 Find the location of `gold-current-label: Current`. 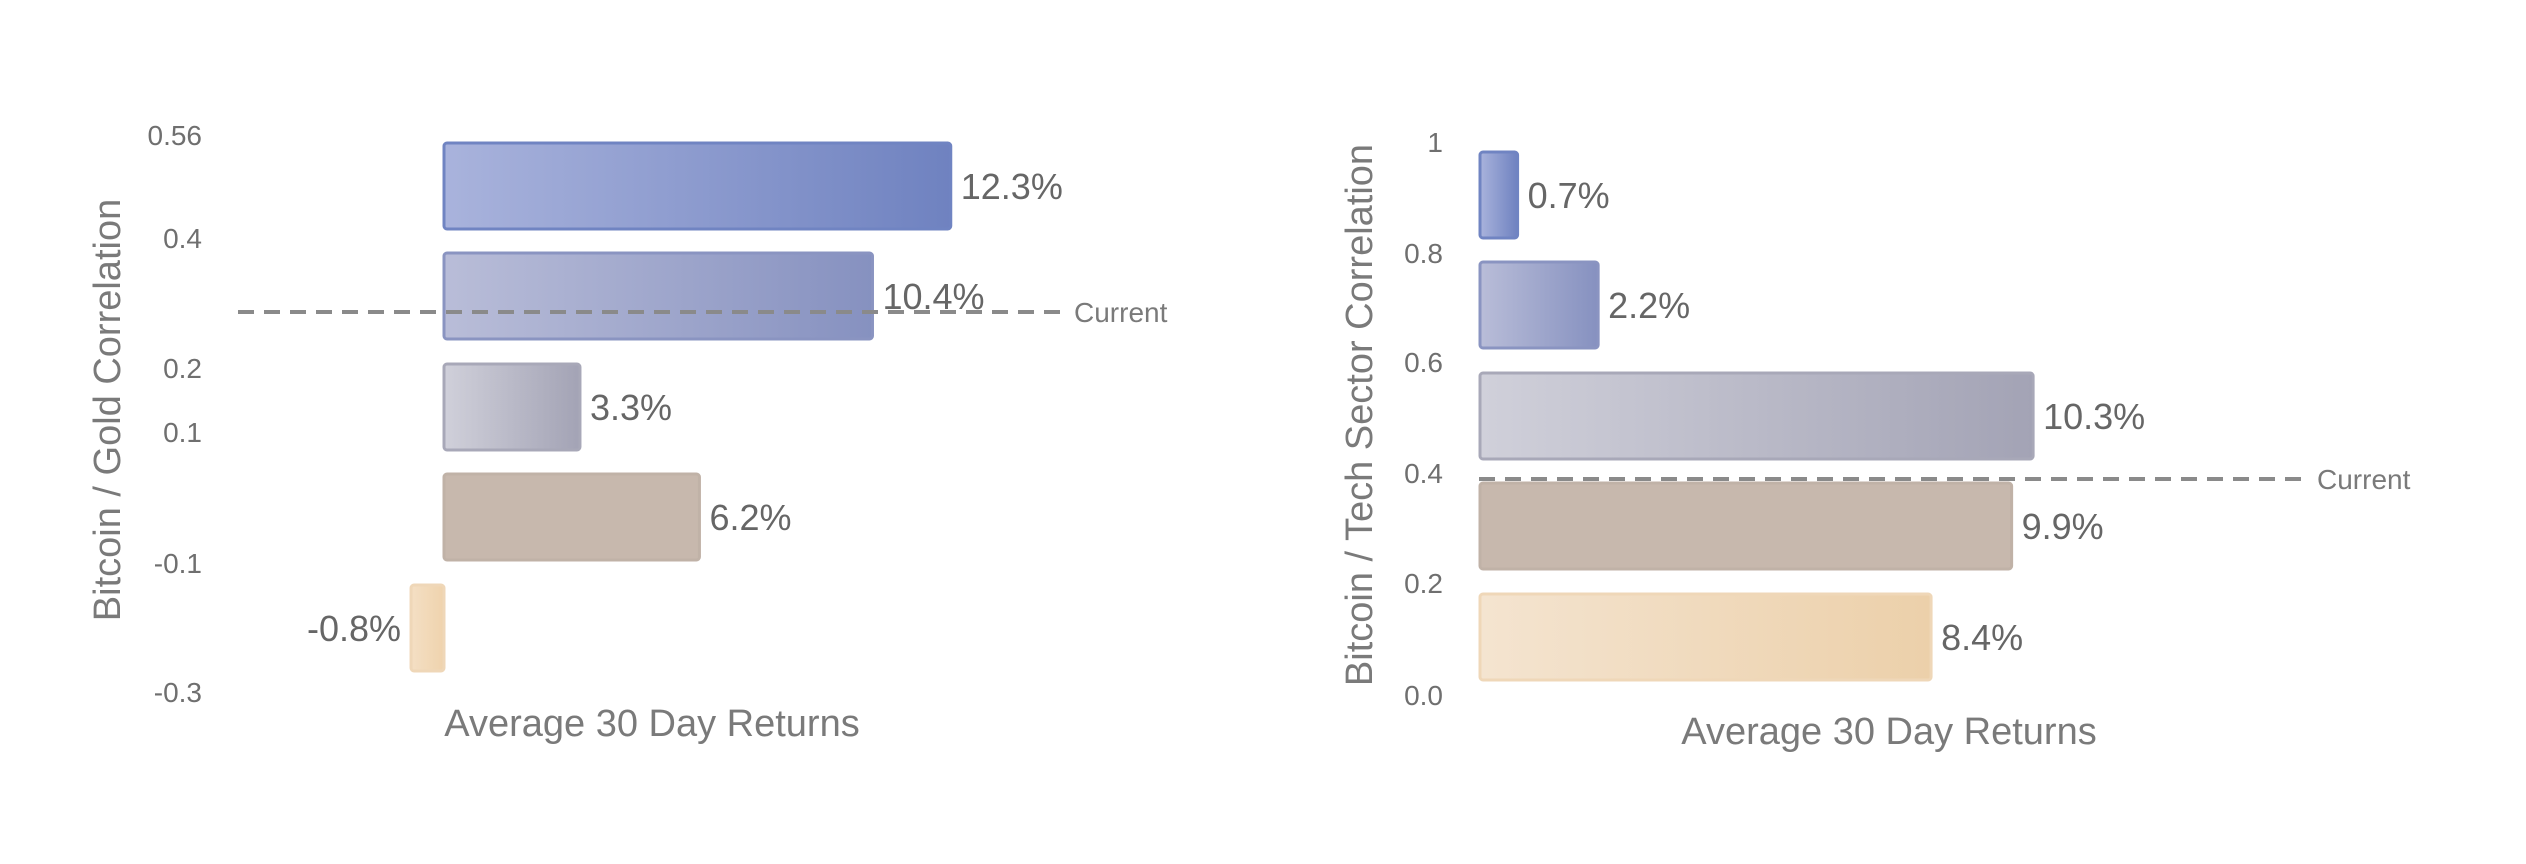

gold-current-label: Current is located at coordinates (1121, 312).